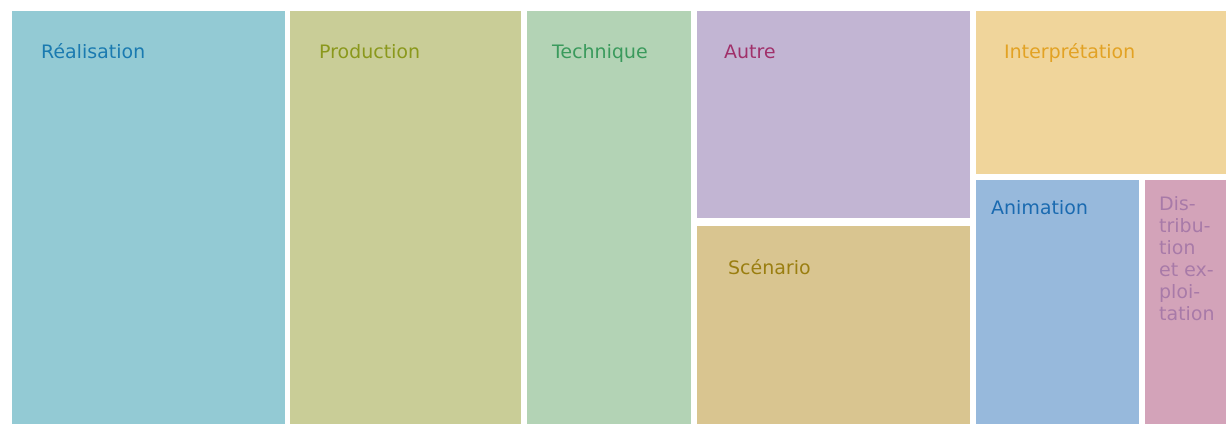  What do you see at coordinates (600, 52) in the screenshot?
I see `tile-label: Technique` at bounding box center [600, 52].